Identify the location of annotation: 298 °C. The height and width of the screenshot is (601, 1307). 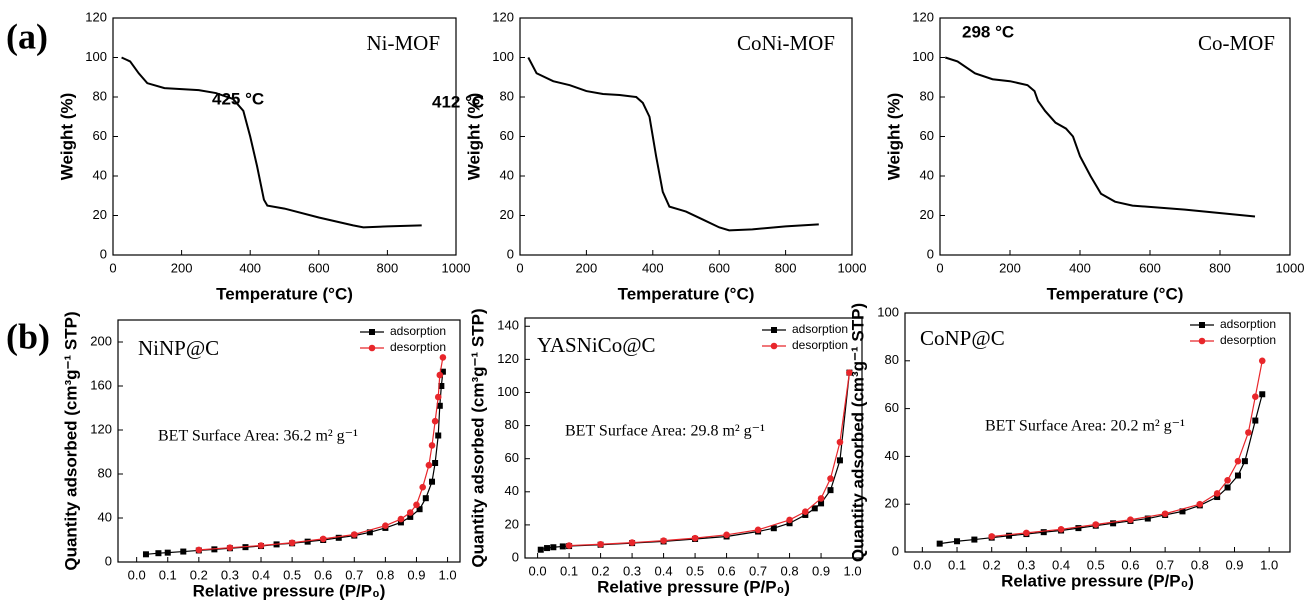
(988, 31).